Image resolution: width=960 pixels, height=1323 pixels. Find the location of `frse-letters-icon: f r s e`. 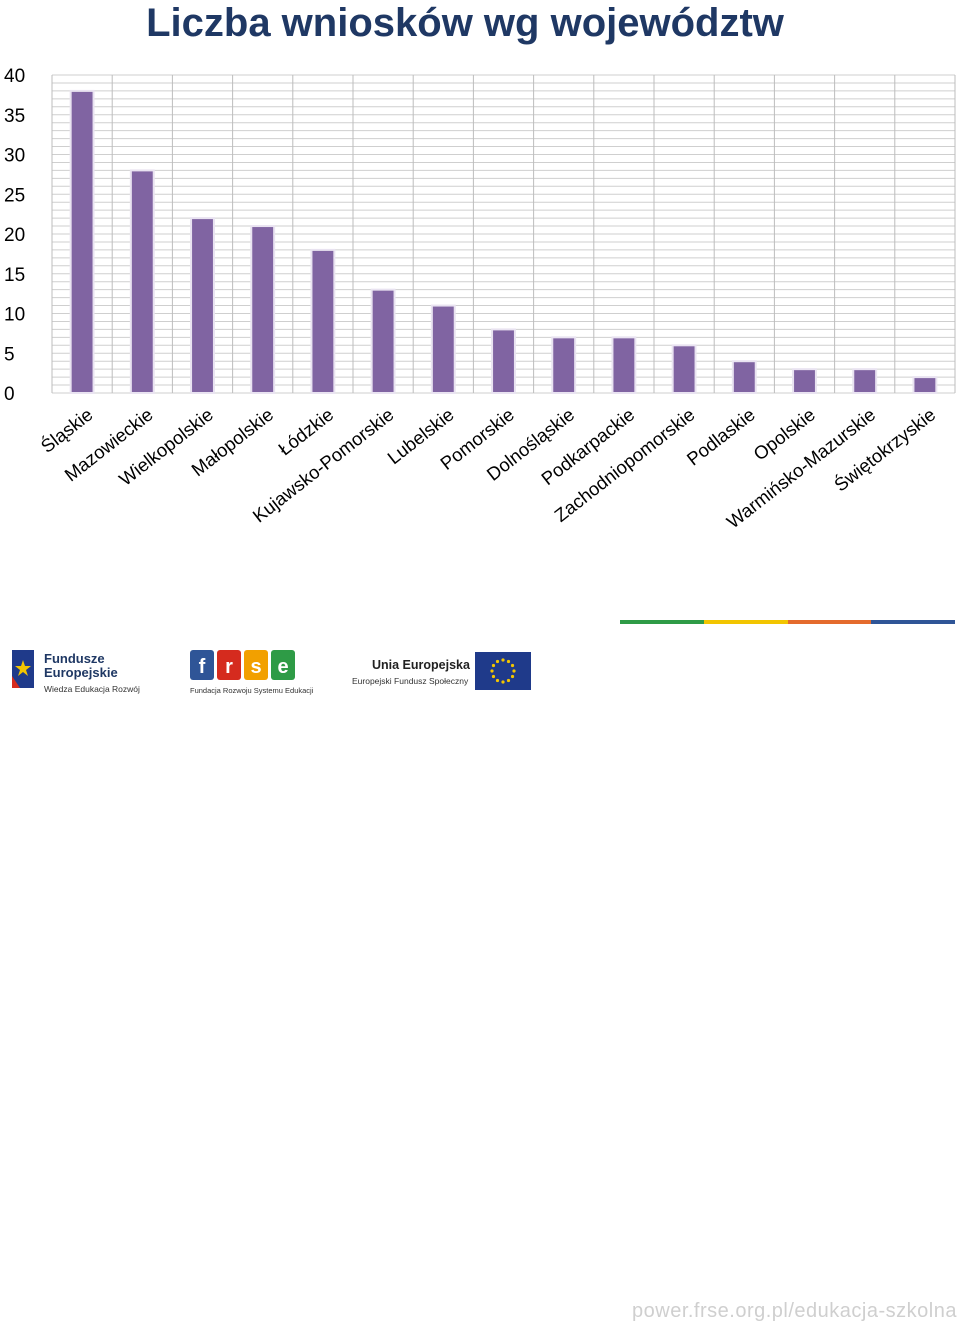

frse-letters-icon: f r s e is located at coordinates (242, 665).